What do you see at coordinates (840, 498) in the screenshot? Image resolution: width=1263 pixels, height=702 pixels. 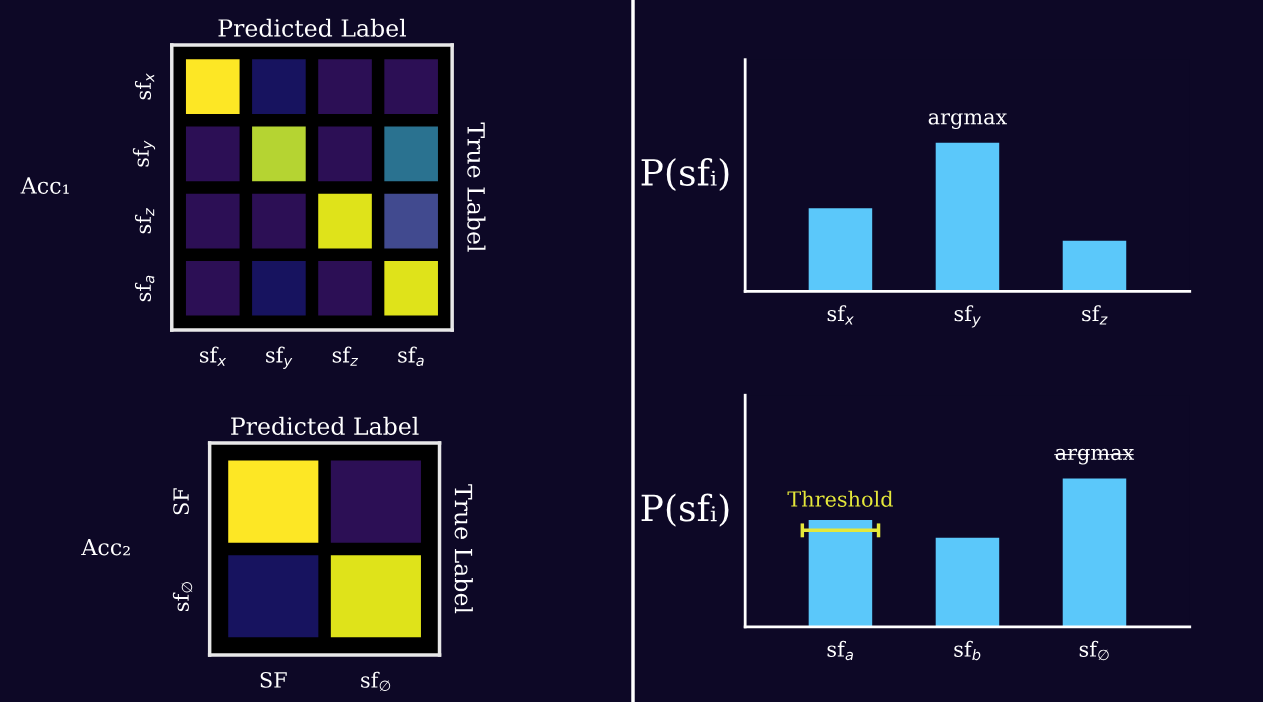 I see `ref-line-label: Threshold` at bounding box center [840, 498].